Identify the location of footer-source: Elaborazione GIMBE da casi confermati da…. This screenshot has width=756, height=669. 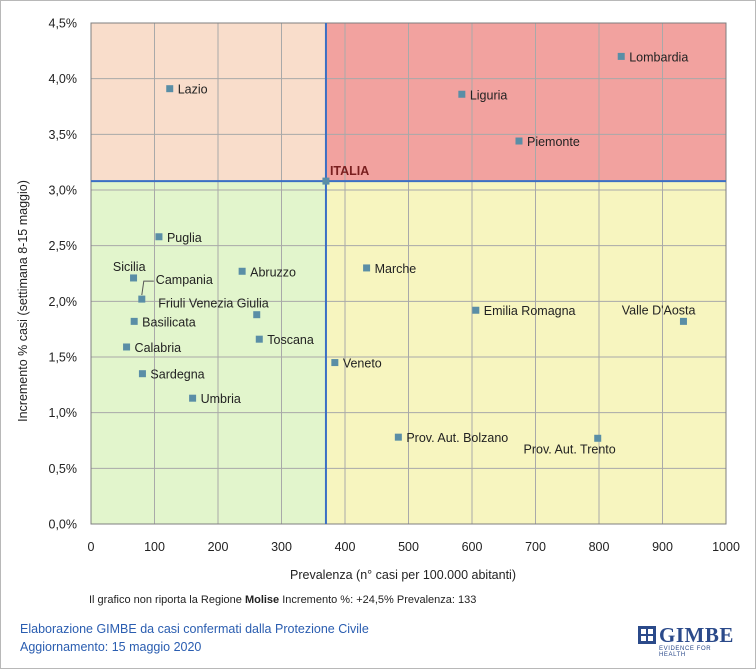
(194, 629).